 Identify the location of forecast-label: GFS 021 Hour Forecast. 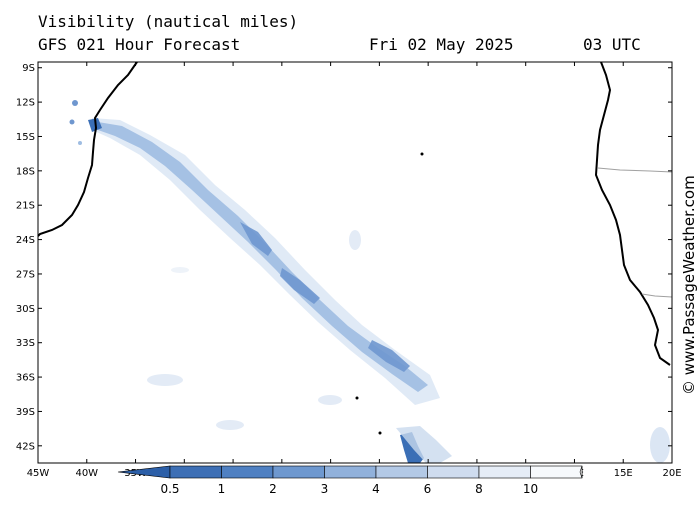
(139, 44).